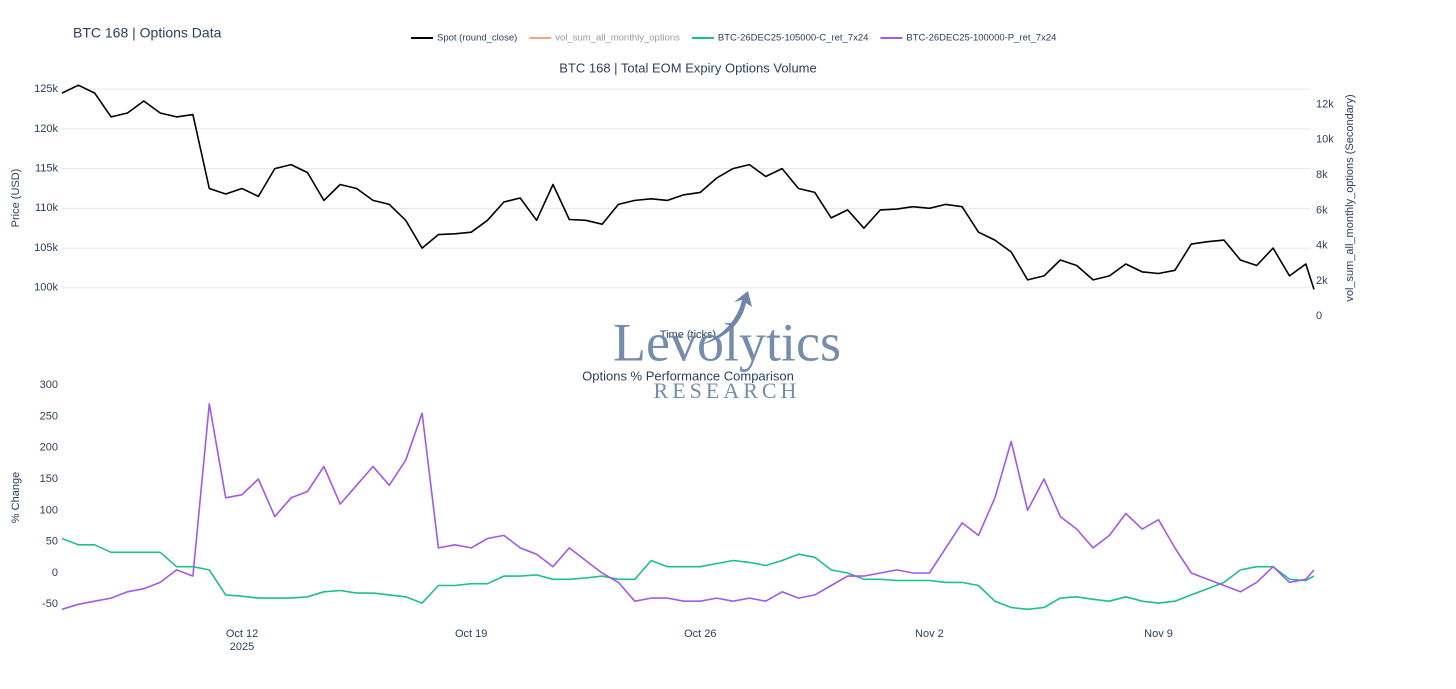 The height and width of the screenshot is (689, 1456). I want to click on y-tick-label: 50, so click(52, 542).